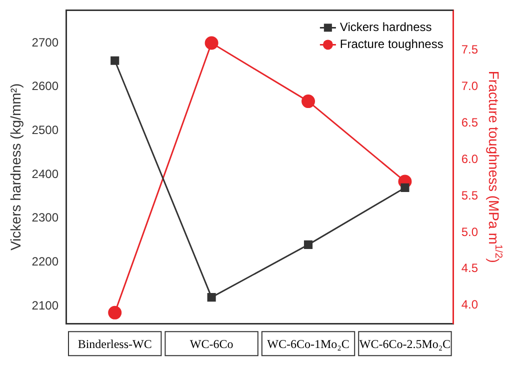 This screenshot has height=365, width=507. What do you see at coordinates (469, 231) in the screenshot?
I see `y2-tick-label: 5.0` at bounding box center [469, 231].